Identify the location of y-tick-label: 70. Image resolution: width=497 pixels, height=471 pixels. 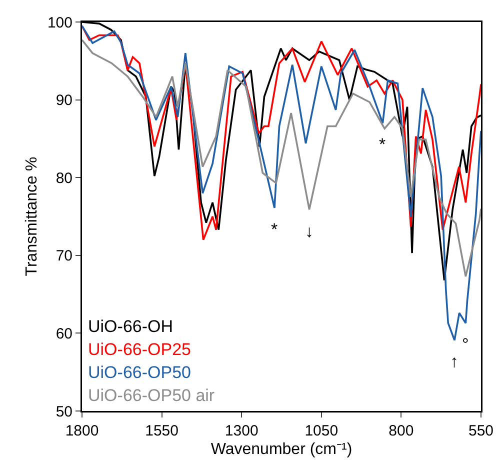
(64, 256).